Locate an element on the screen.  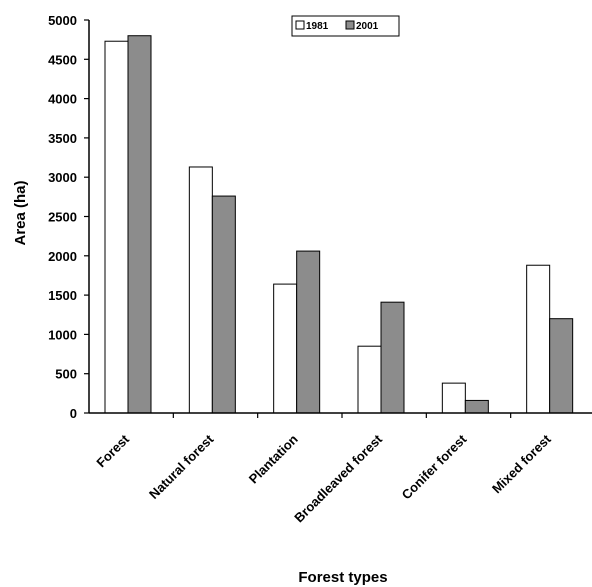
y-tick-label: 1500 is located at coordinates (62, 295).